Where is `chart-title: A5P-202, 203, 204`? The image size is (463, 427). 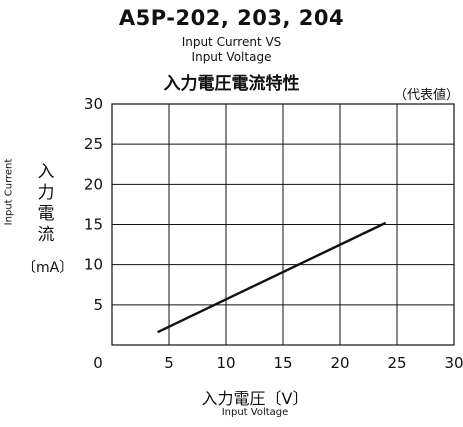 chart-title: A5P-202, 203, 204 is located at coordinates (231, 18).